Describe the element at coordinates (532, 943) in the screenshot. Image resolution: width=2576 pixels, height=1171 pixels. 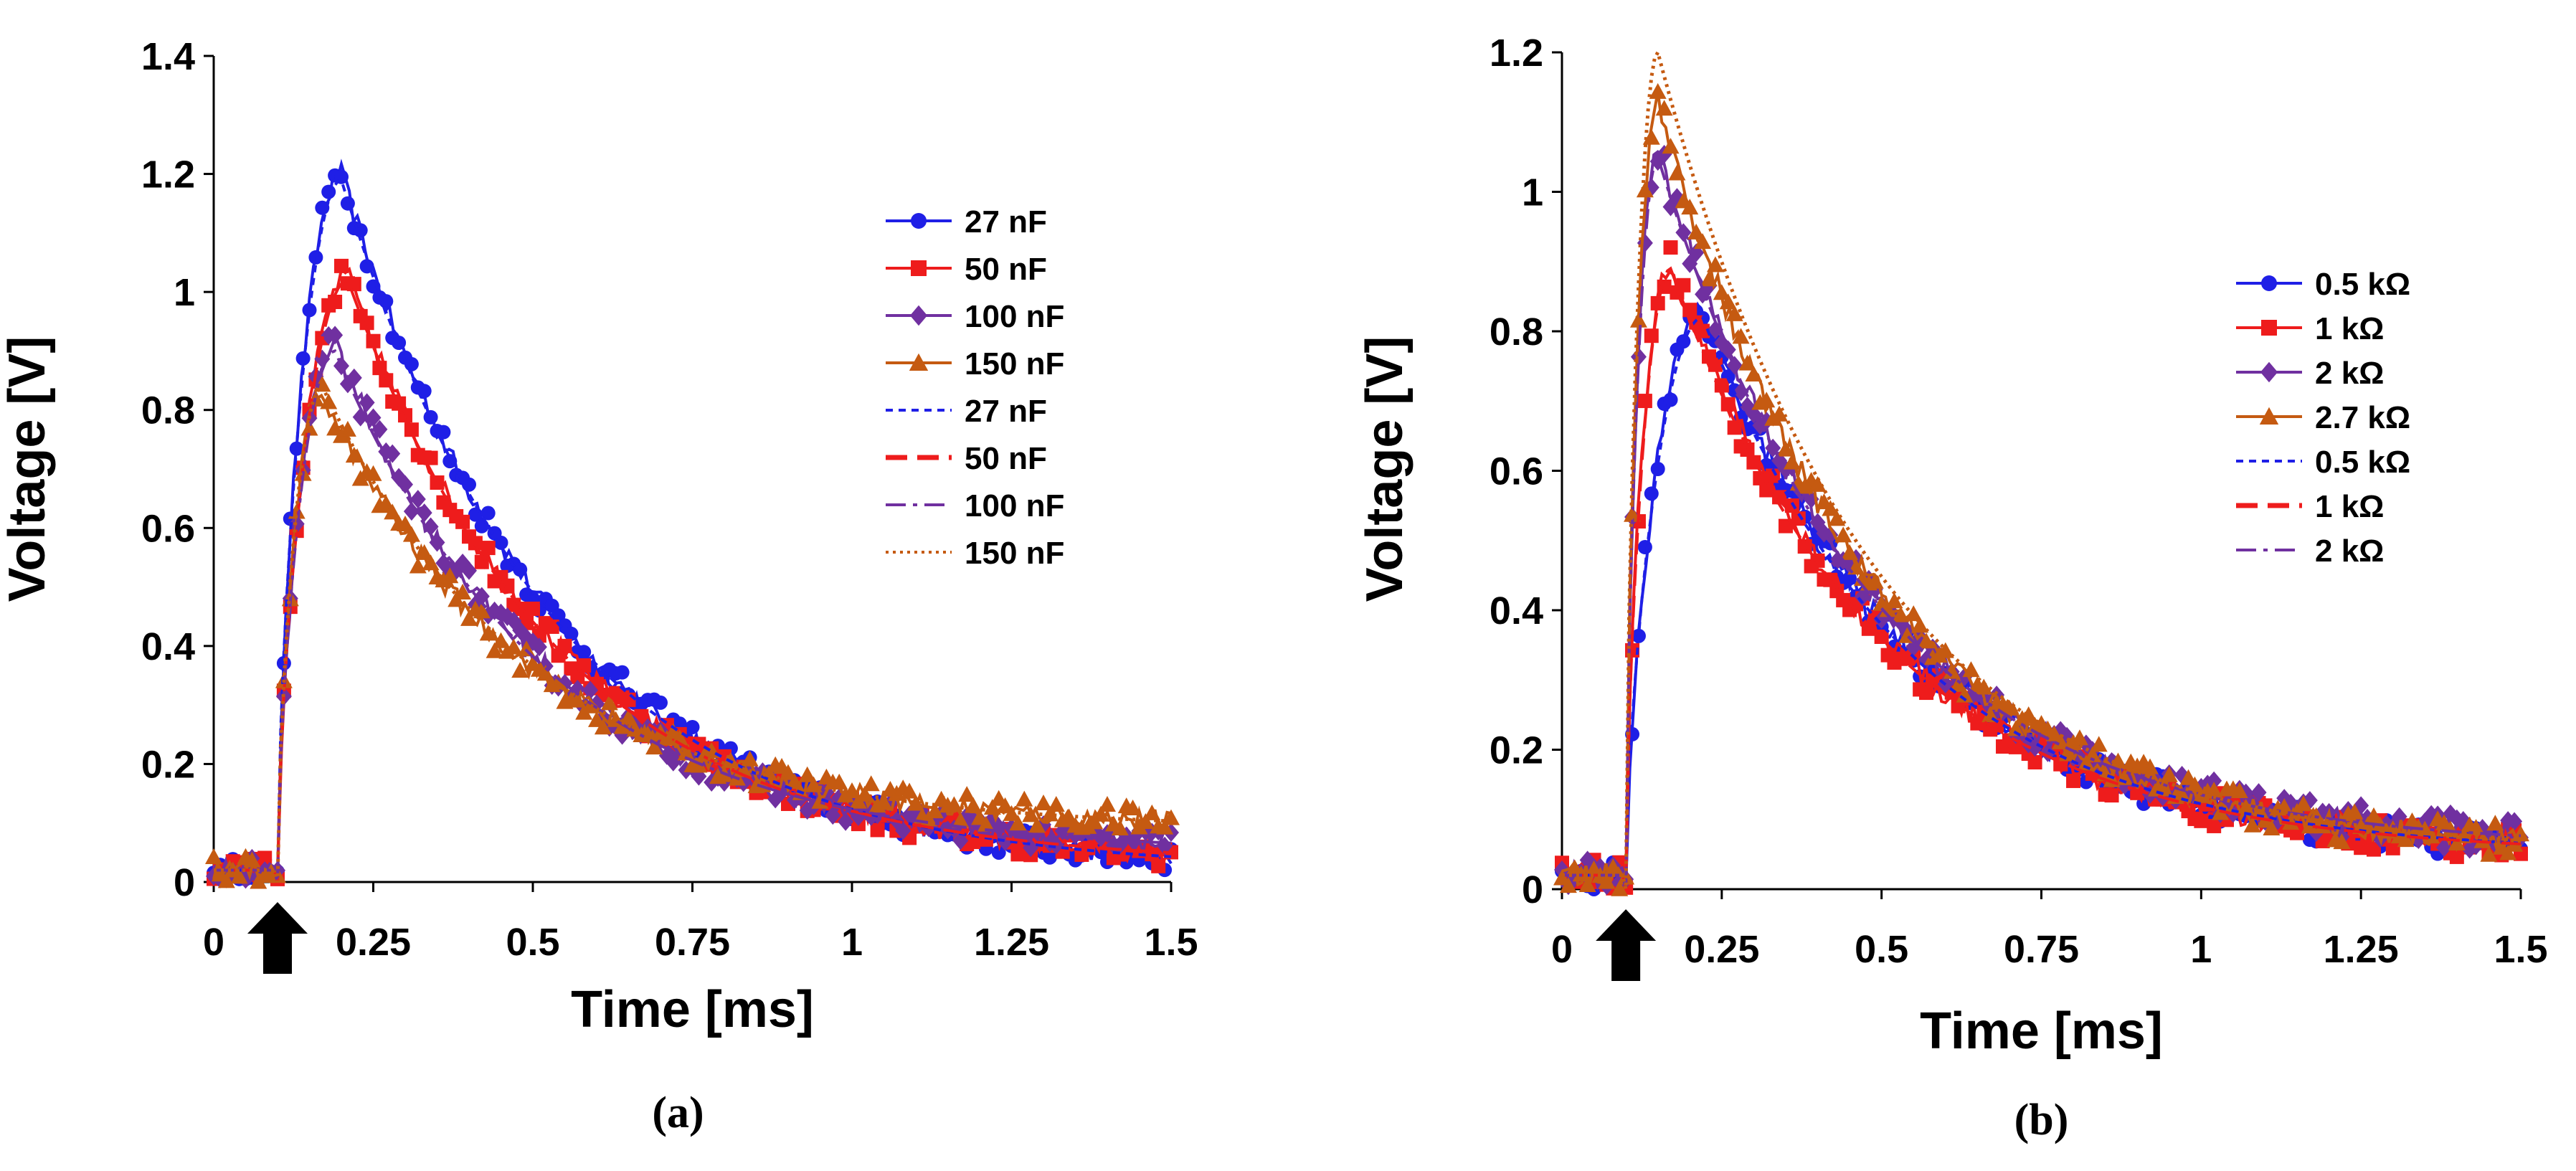
I see `x-tick-label: 0.5` at that location.